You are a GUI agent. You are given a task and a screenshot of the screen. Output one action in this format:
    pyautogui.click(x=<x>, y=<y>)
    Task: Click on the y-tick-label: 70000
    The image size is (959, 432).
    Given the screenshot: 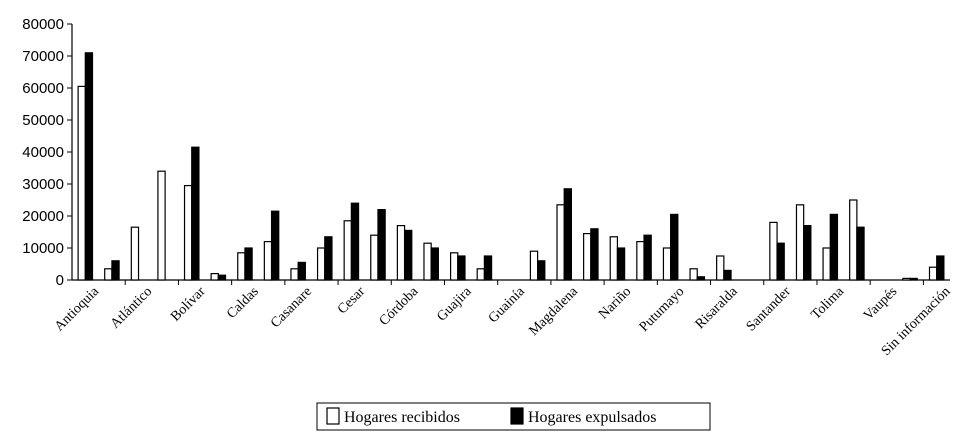 What is the action you would take?
    pyautogui.click(x=43, y=56)
    